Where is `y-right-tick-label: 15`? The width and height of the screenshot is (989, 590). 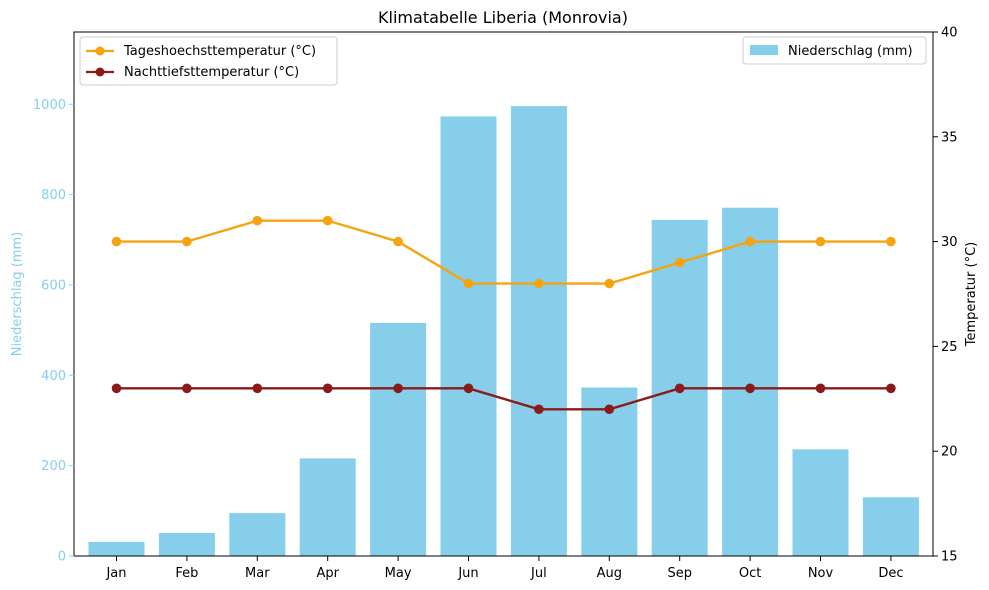 y-right-tick-label: 15 is located at coordinates (949, 557).